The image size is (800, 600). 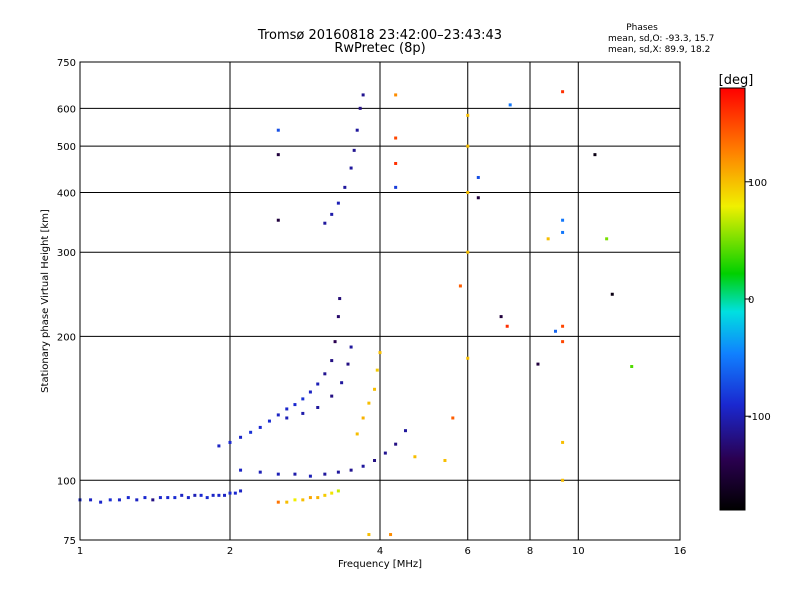 What do you see at coordinates (66, 193) in the screenshot?
I see `y-tick-label: 400` at bounding box center [66, 193].